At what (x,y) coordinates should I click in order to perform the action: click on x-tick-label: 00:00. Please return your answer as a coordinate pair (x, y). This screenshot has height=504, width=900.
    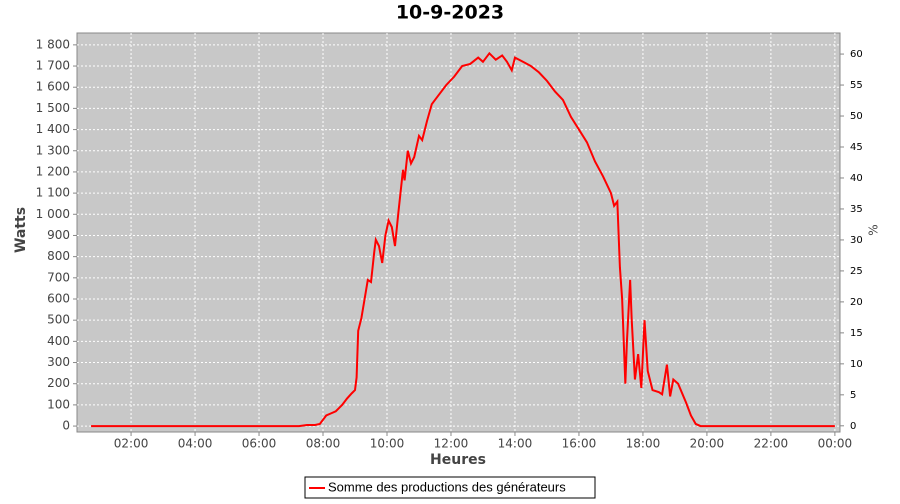
    Looking at the image, I should click on (835, 444).